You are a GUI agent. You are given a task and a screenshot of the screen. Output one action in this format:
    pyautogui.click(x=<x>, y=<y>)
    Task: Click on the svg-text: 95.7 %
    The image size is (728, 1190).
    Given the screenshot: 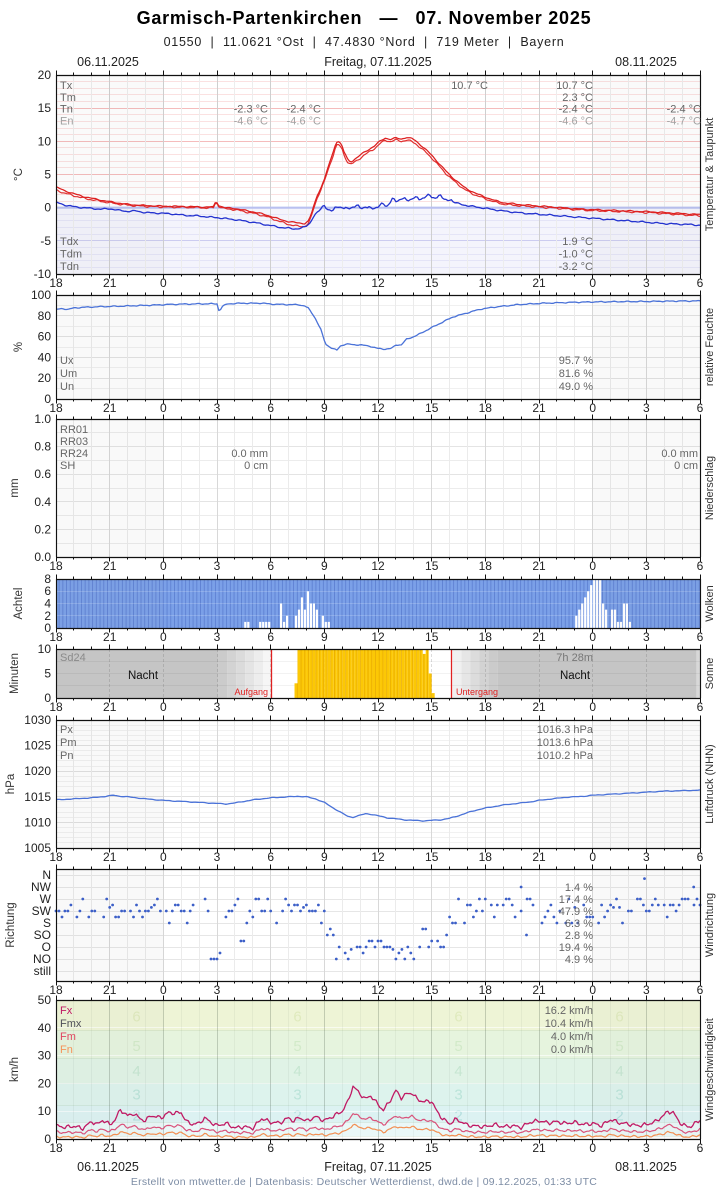 What is the action you would take?
    pyautogui.click(x=576, y=361)
    